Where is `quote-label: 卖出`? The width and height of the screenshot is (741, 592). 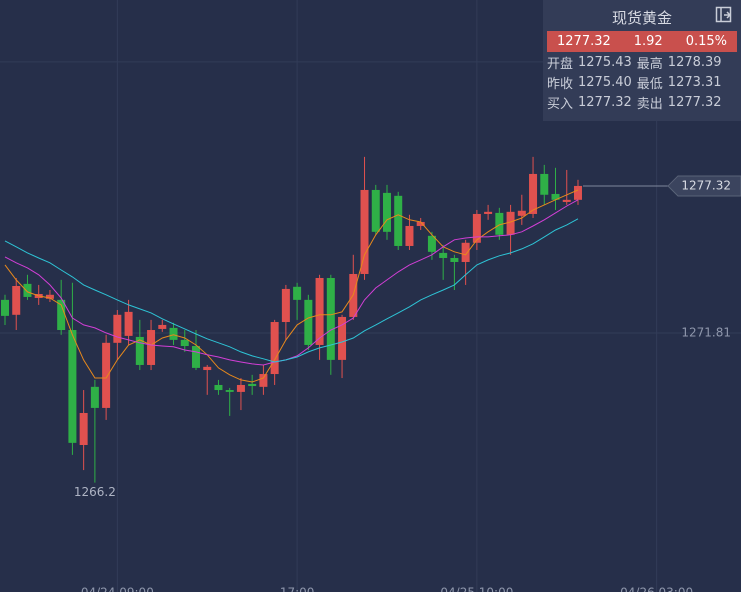 quote-label: 卖出 is located at coordinates (649, 104).